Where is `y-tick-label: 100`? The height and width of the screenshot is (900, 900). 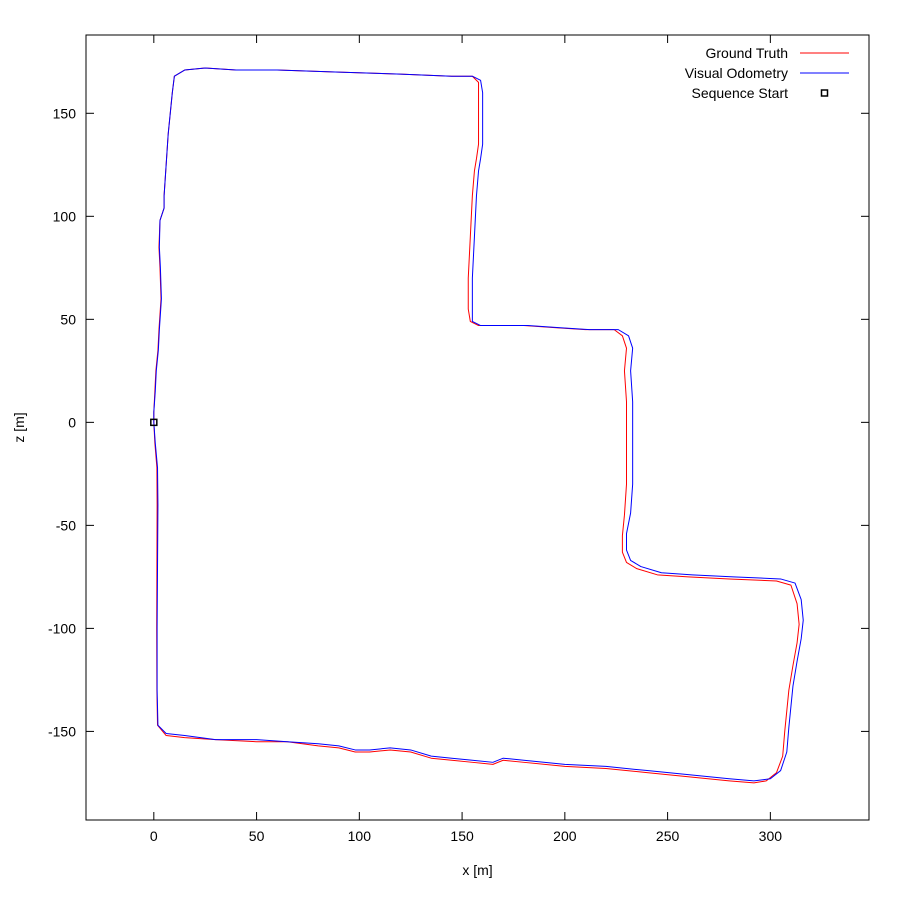 y-tick-label: 100 is located at coordinates (65, 216).